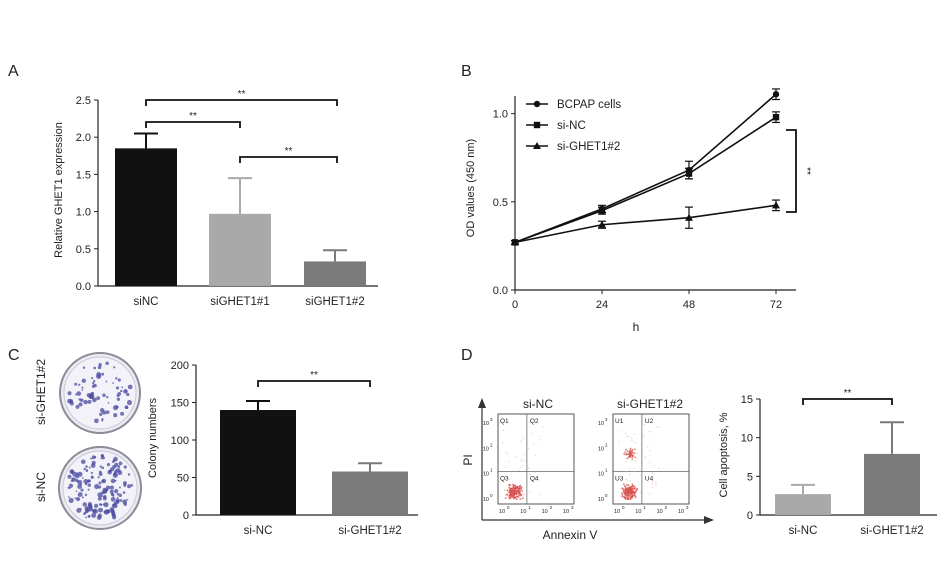 The image size is (945, 571). Describe the element at coordinates (619, 421) in the screenshot. I see `quadrant-label: U1` at that location.